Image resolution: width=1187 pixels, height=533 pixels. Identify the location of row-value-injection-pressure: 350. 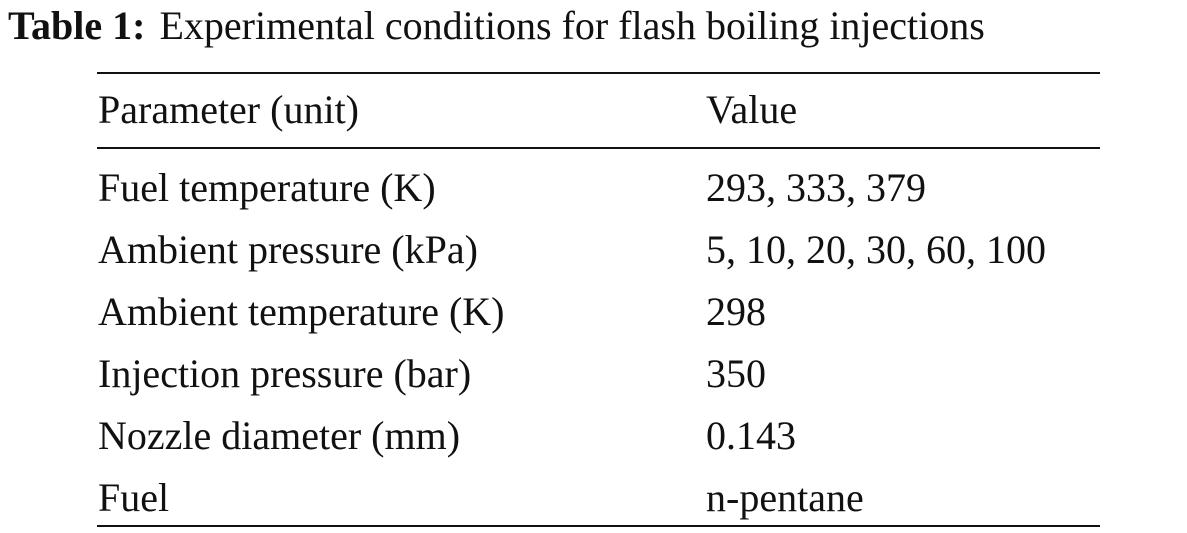
(736, 373).